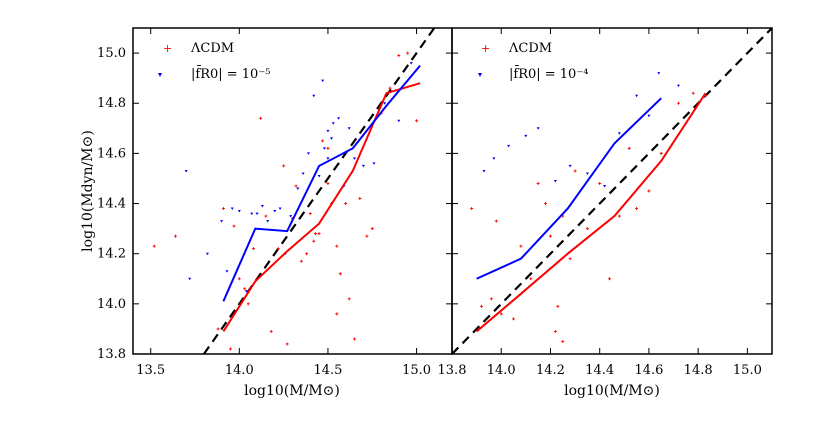  Describe the element at coordinates (88, 191) in the screenshot. I see `y-axis-label: log10(Mdyn/M⊙)` at that location.